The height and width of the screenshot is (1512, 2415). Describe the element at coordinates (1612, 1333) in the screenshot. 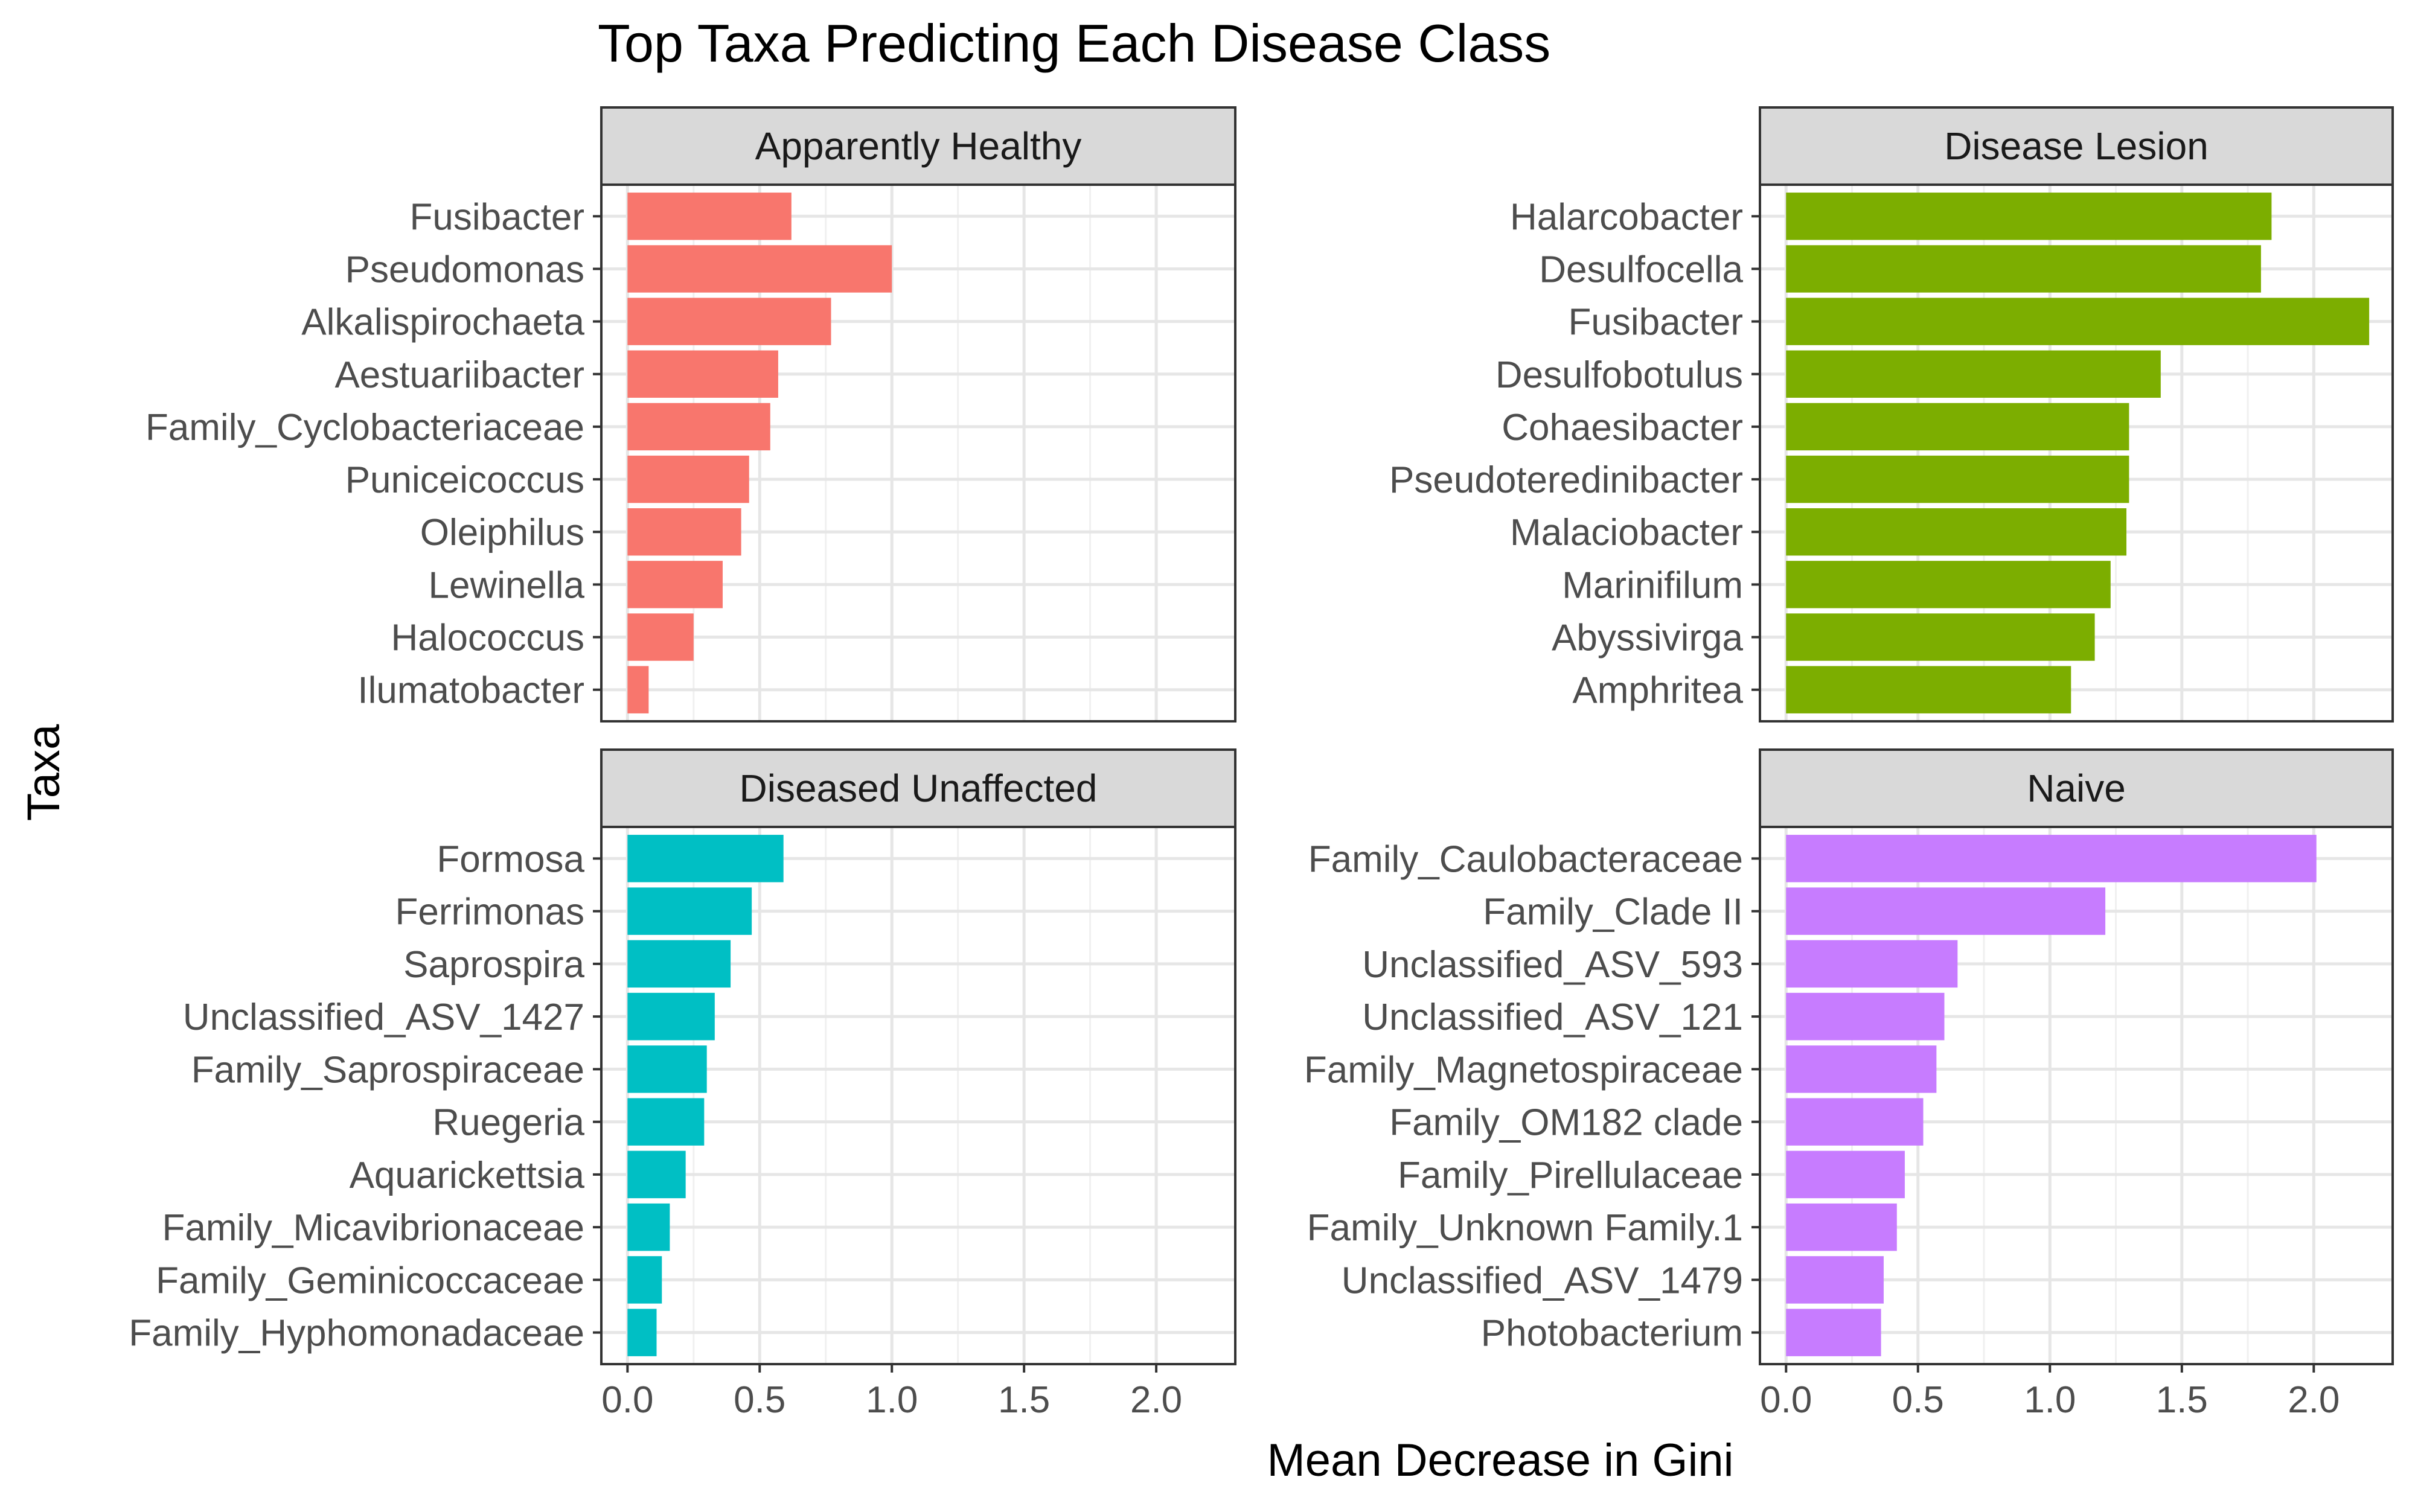

I see `y-tick-label: Photobacterium` at that location.